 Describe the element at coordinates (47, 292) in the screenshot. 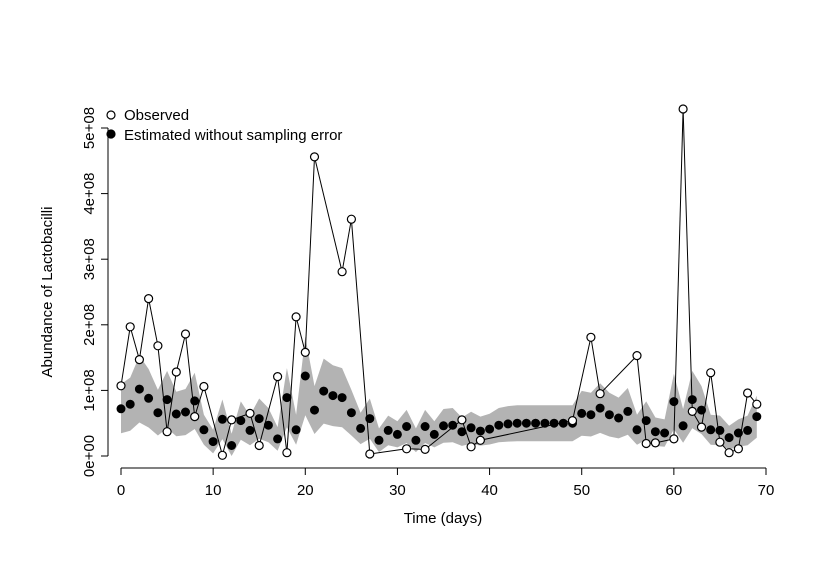

I see `y-axis-label: Abundance of Lactobacilli` at that location.